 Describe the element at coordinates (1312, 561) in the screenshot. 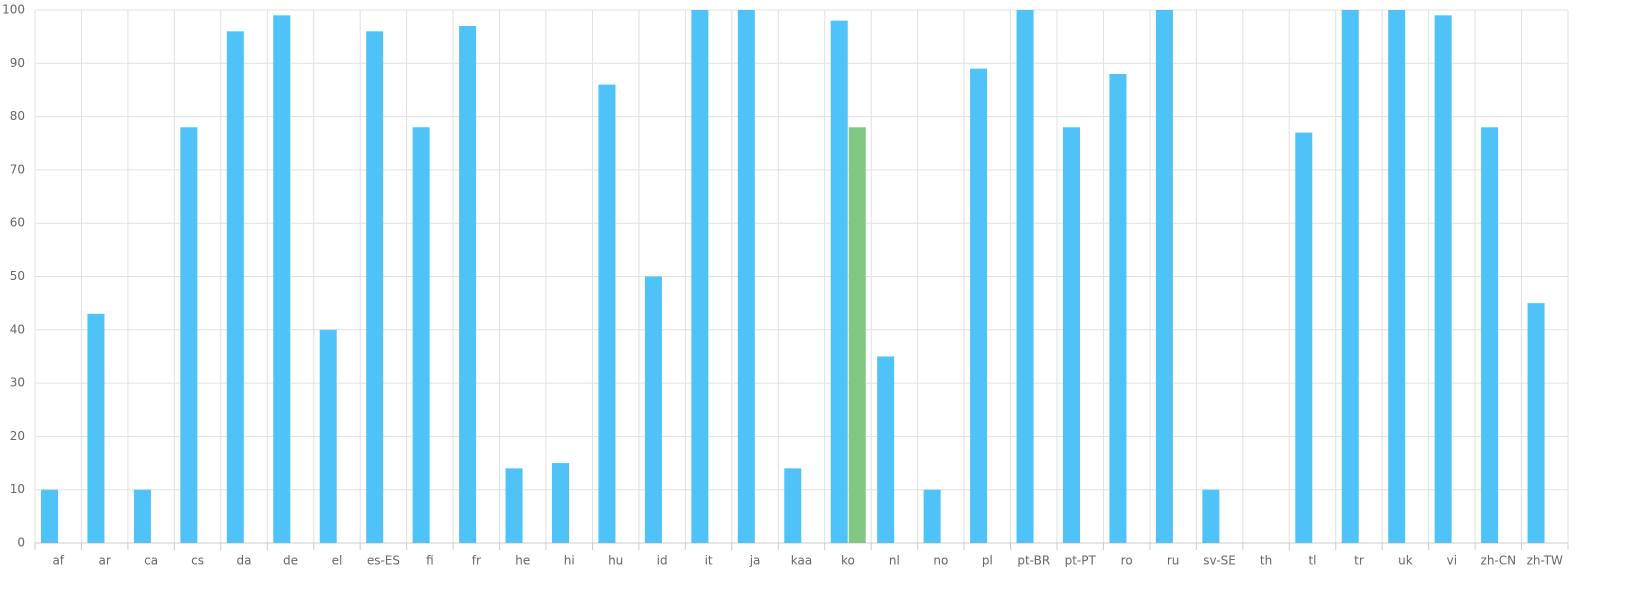

I see `x-tick-label: tl` at that location.